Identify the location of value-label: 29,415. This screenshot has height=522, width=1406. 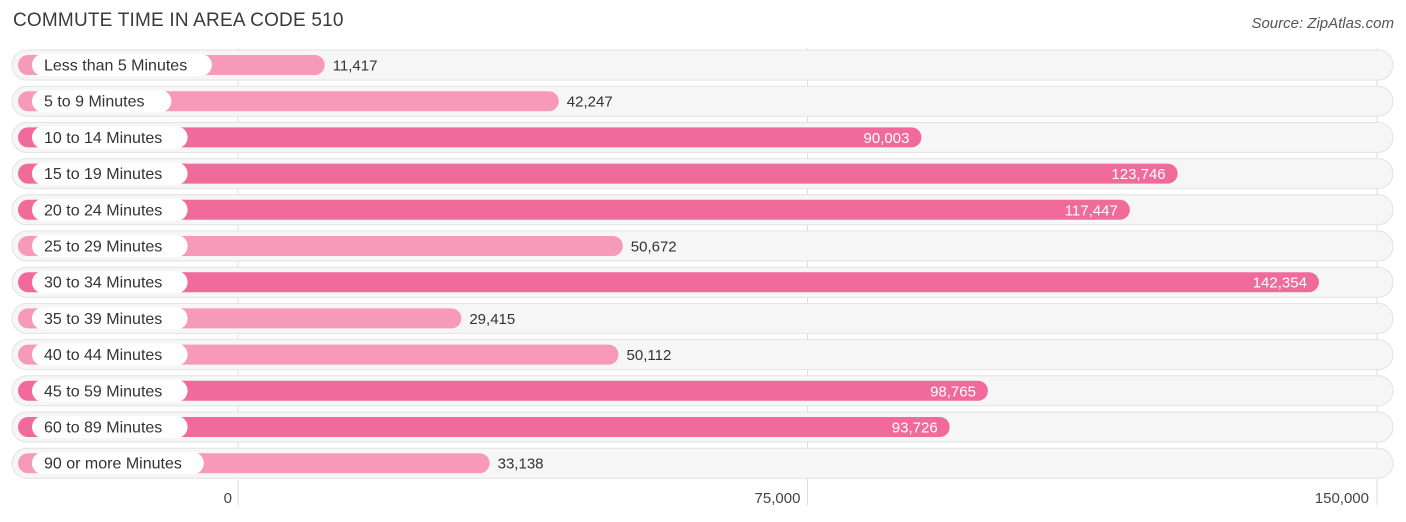
(492, 319).